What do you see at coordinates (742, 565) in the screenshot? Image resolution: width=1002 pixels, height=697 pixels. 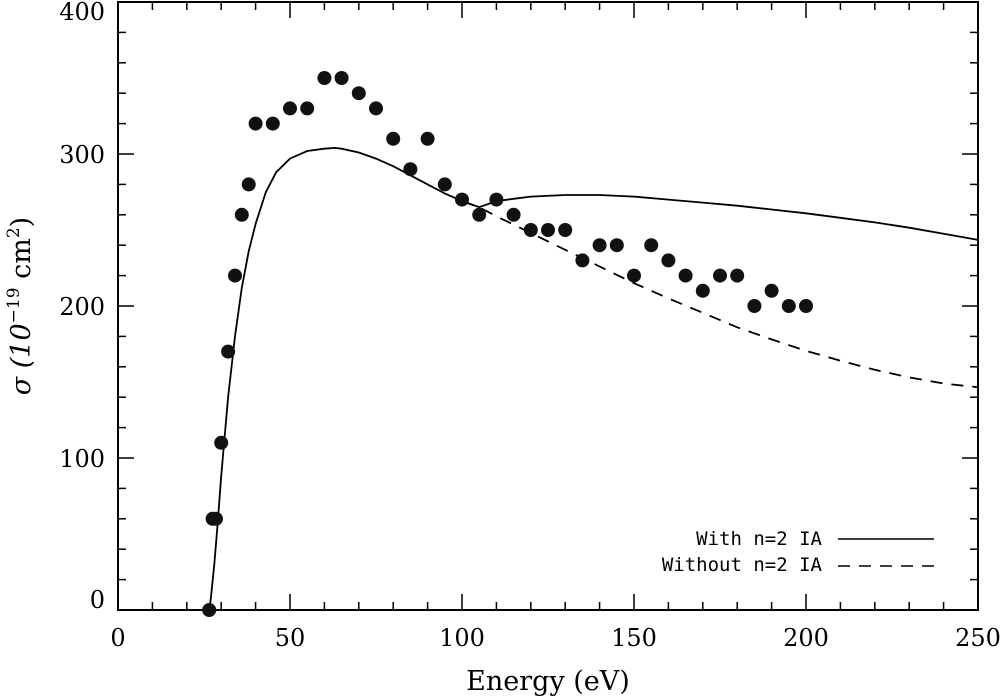 I see `legend-label-without-ia: Without n=2 IA` at bounding box center [742, 565].